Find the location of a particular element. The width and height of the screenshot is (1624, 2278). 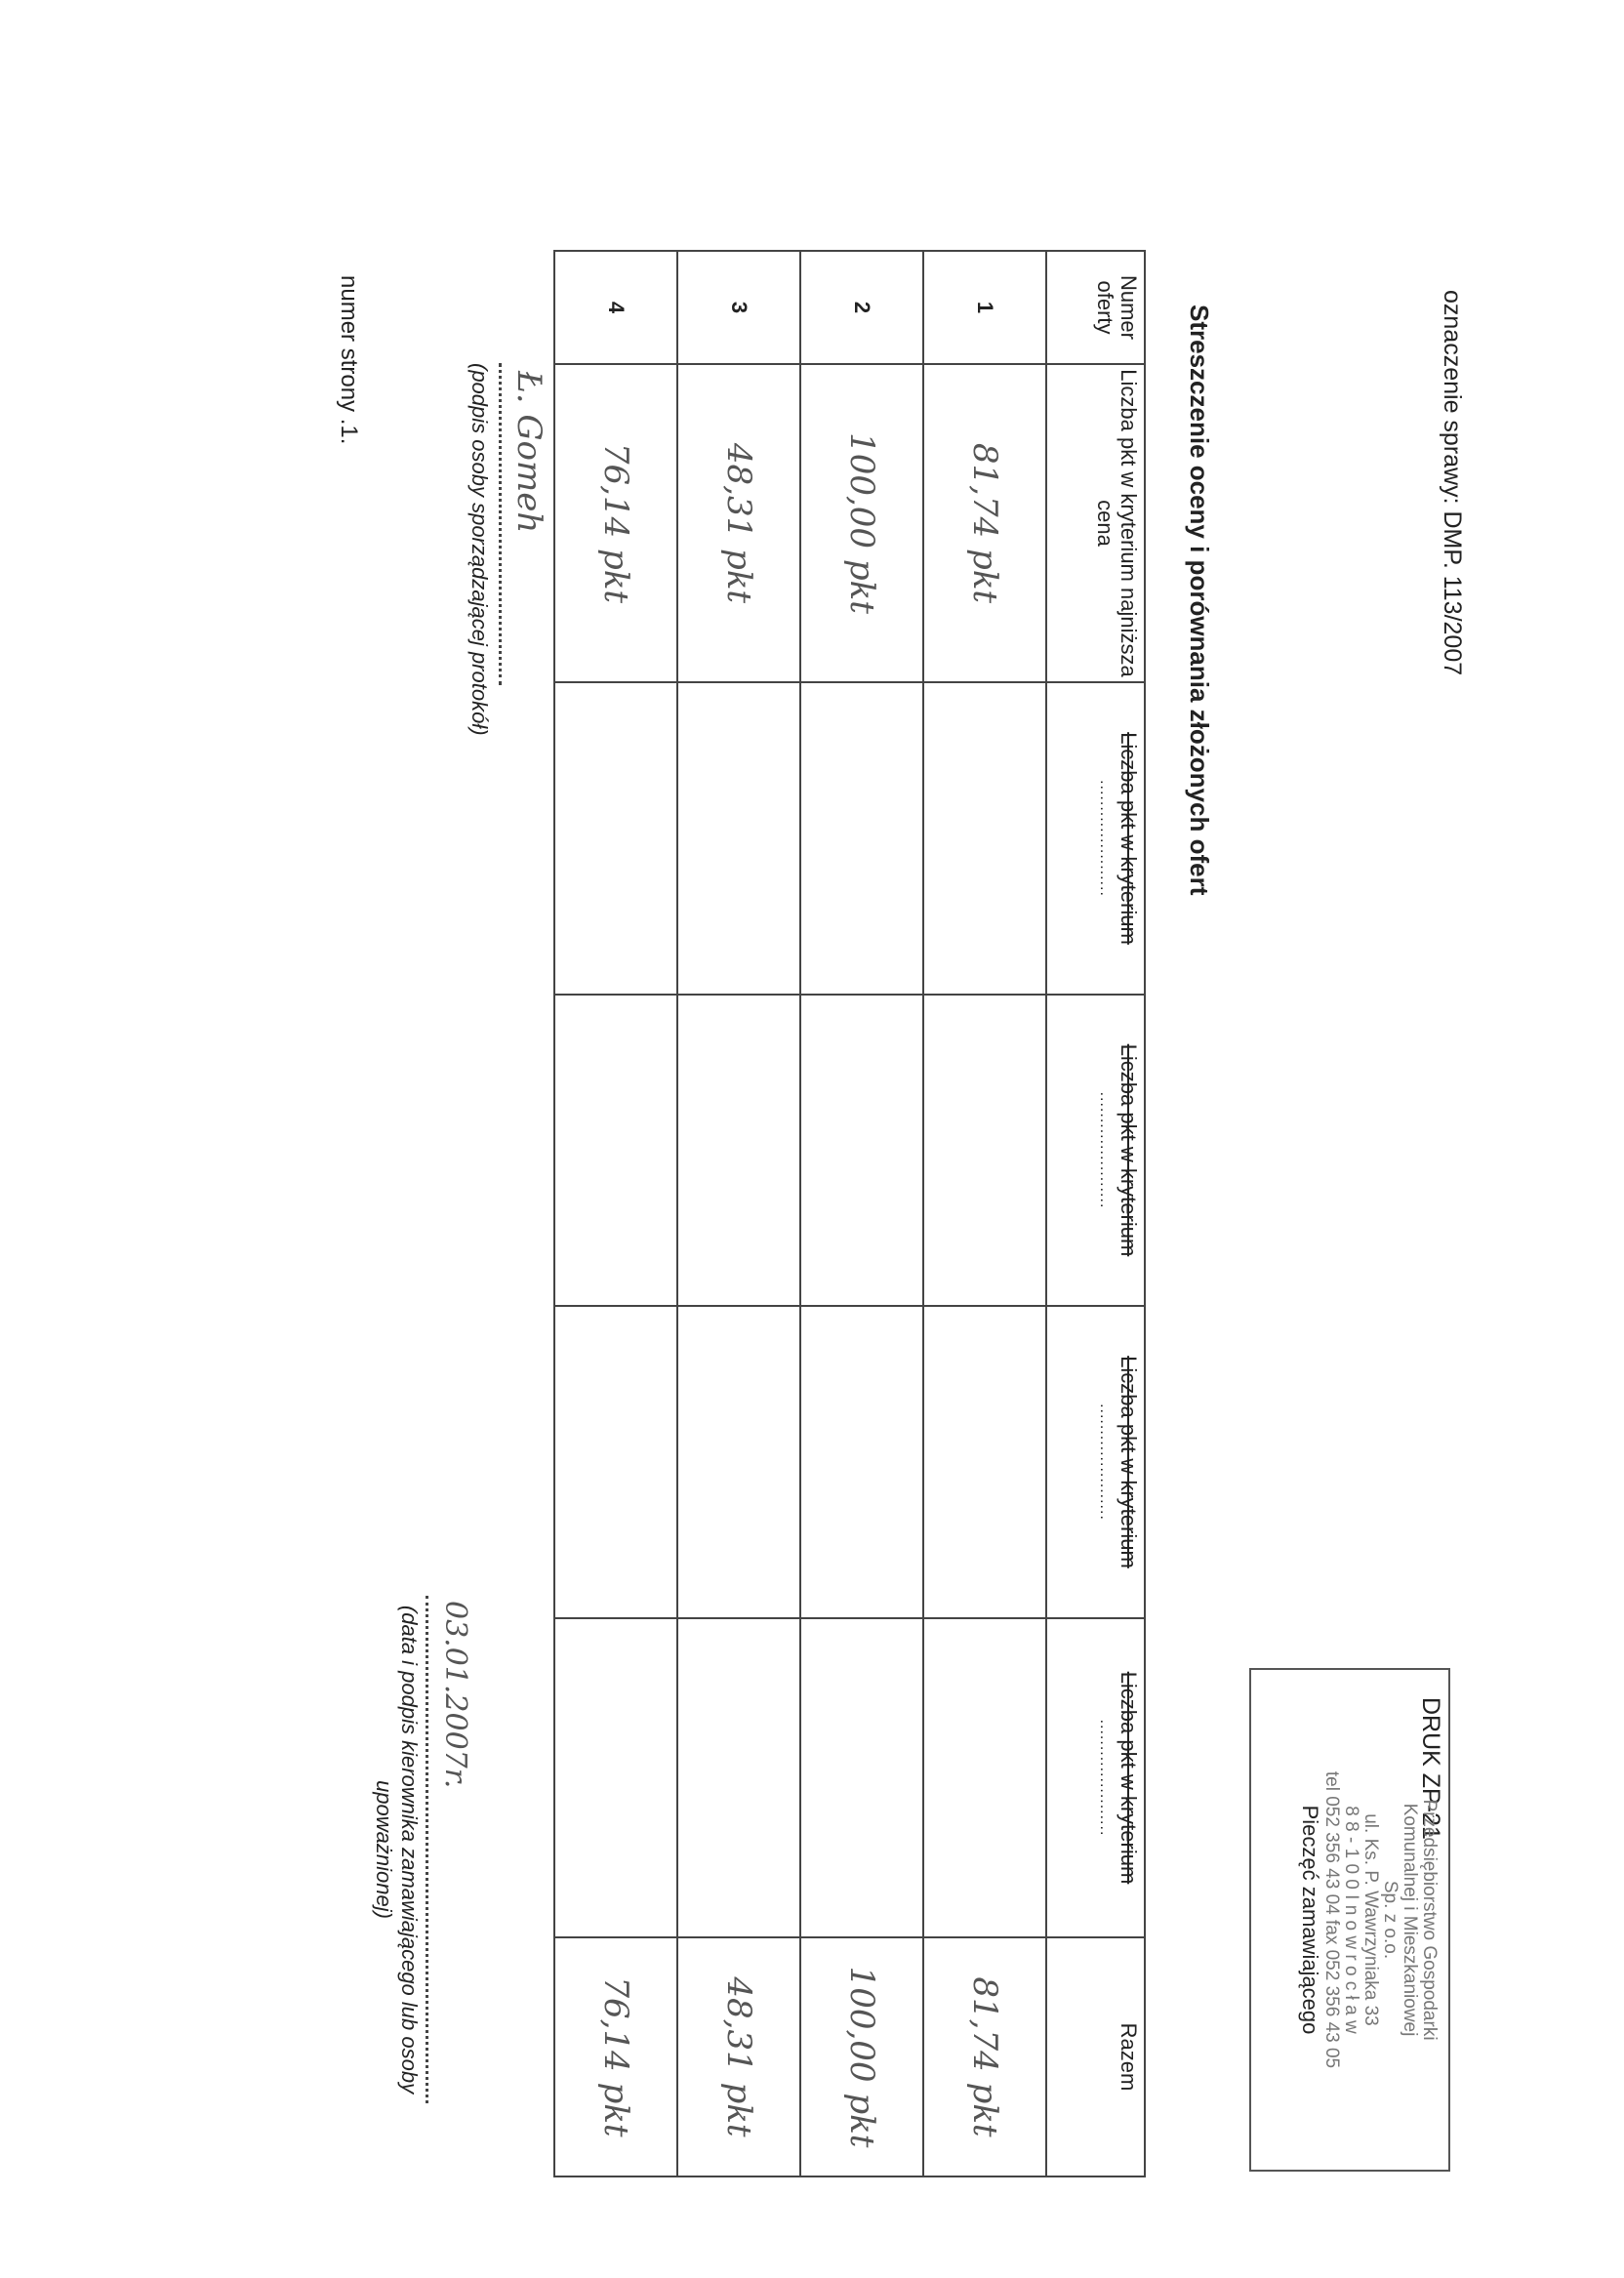

total-points: 48,31 pkt is located at coordinates (738, 2056).